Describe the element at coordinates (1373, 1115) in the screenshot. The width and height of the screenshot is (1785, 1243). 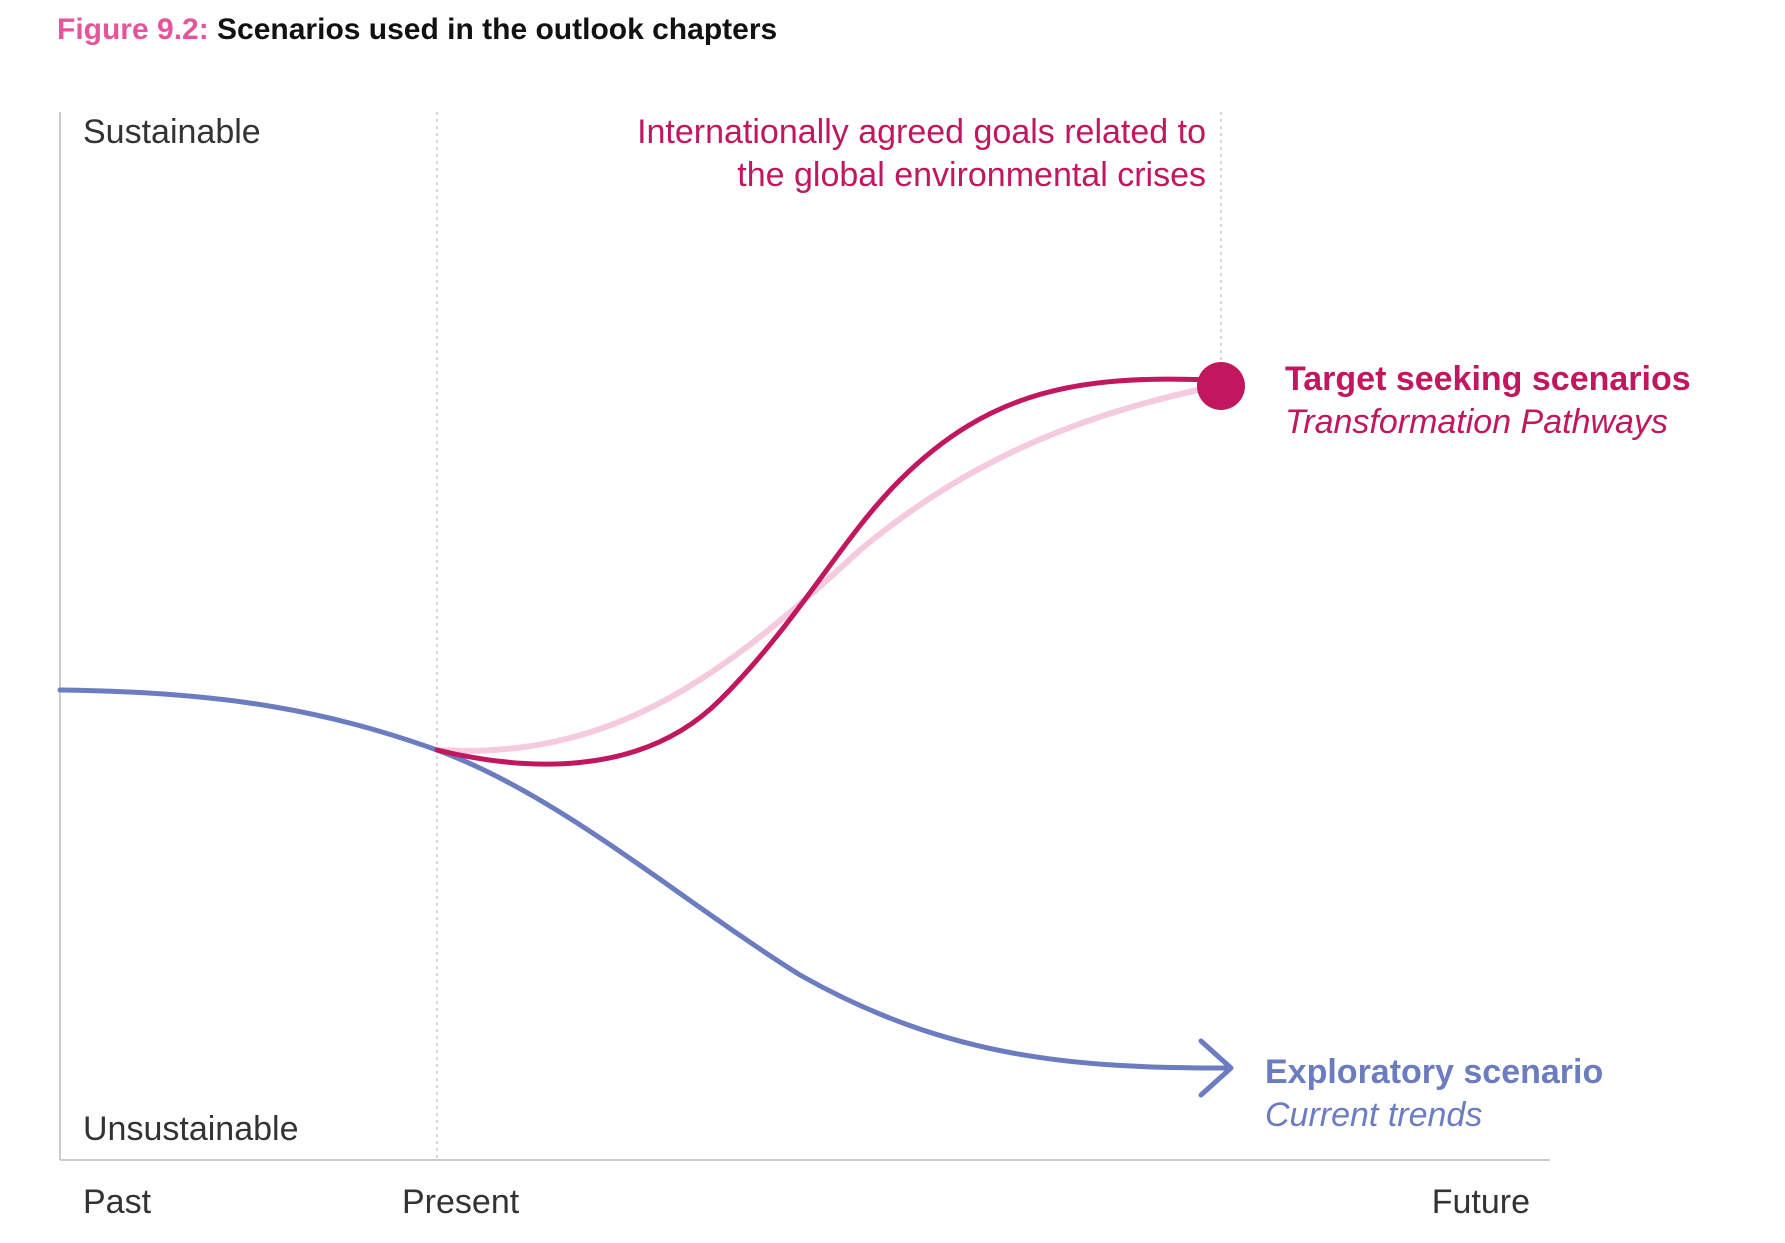
I see `exploratory-scenario-subtitle: Current trends` at that location.